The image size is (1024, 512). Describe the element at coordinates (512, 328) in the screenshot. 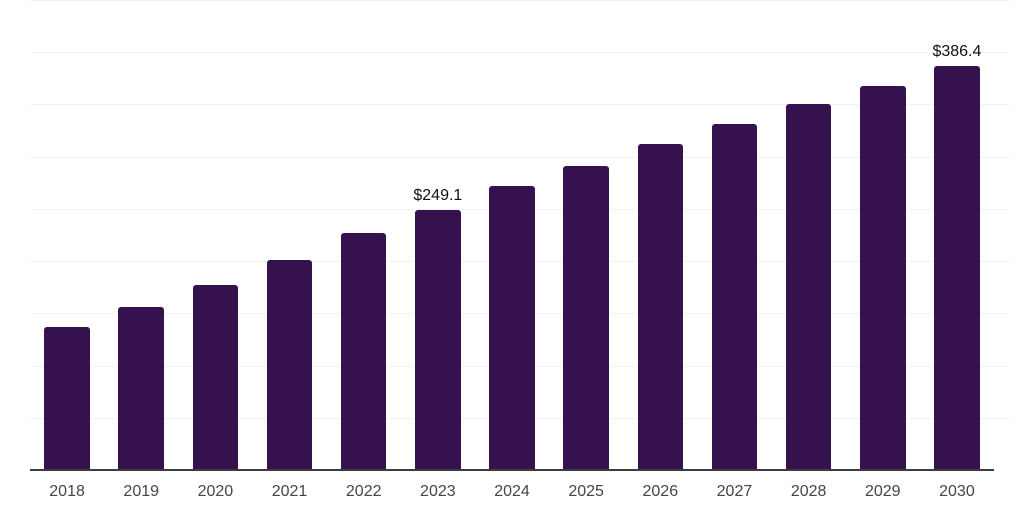

I see `bar-2024` at that location.